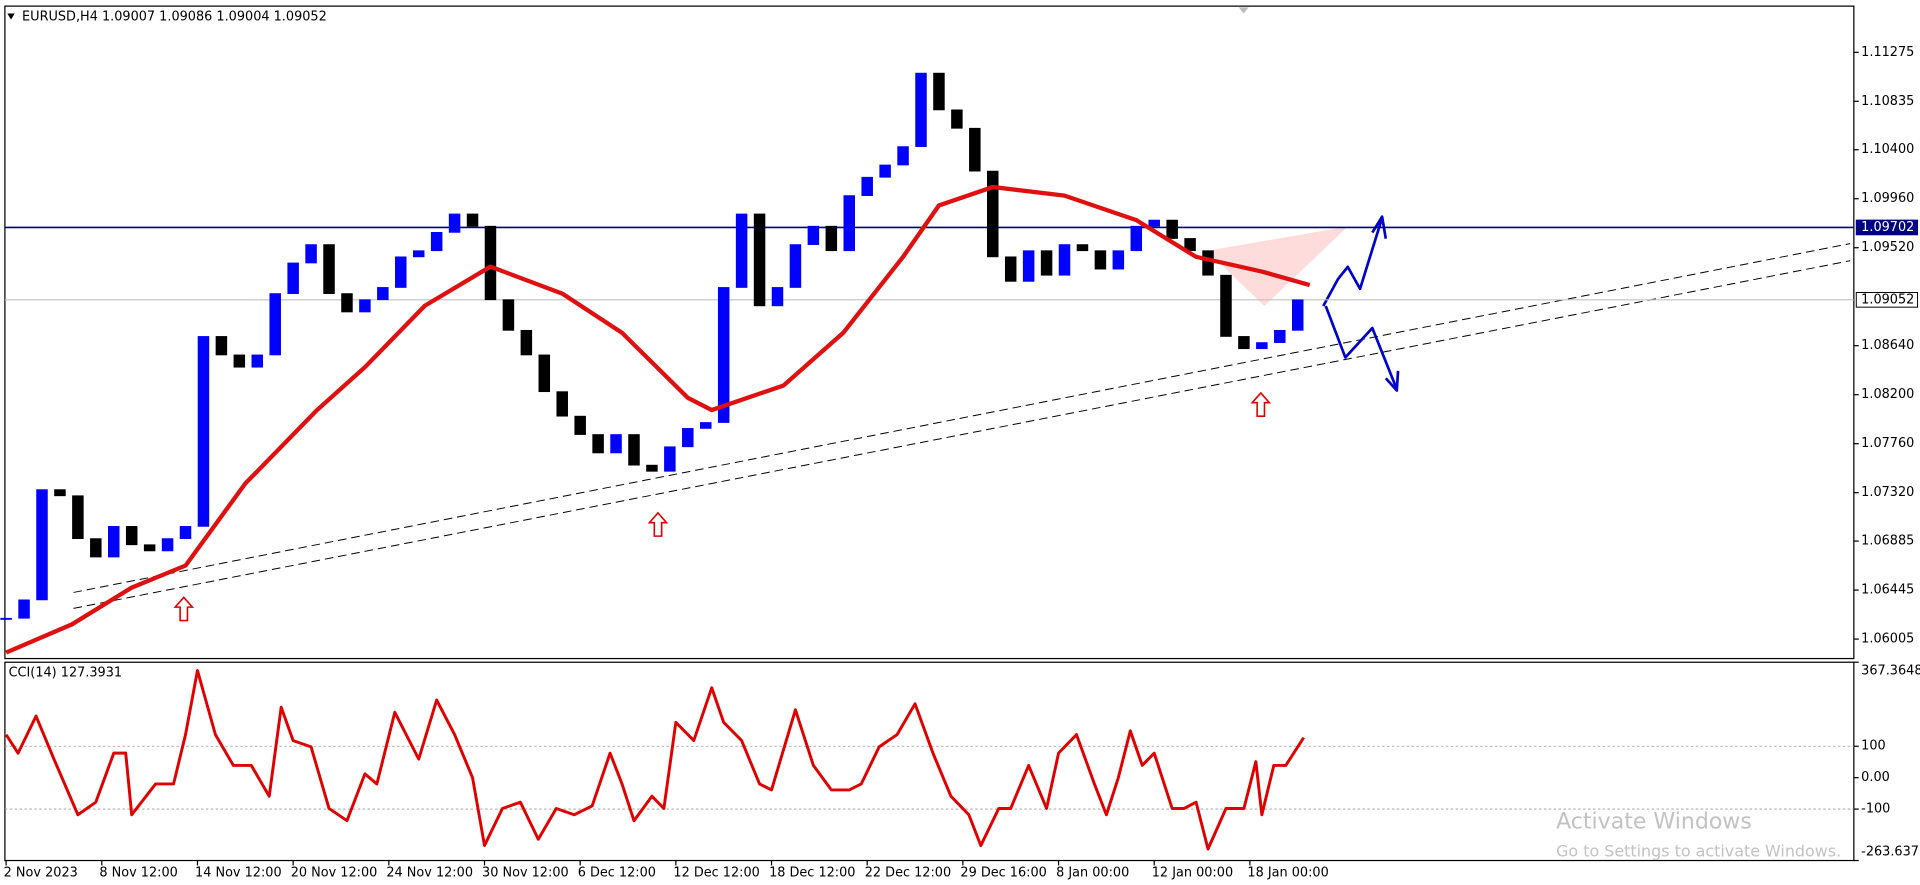 The height and width of the screenshot is (885, 1920). Describe the element at coordinates (334, 872) in the screenshot. I see `x-tick-label: 20 Nov 12:00` at that location.